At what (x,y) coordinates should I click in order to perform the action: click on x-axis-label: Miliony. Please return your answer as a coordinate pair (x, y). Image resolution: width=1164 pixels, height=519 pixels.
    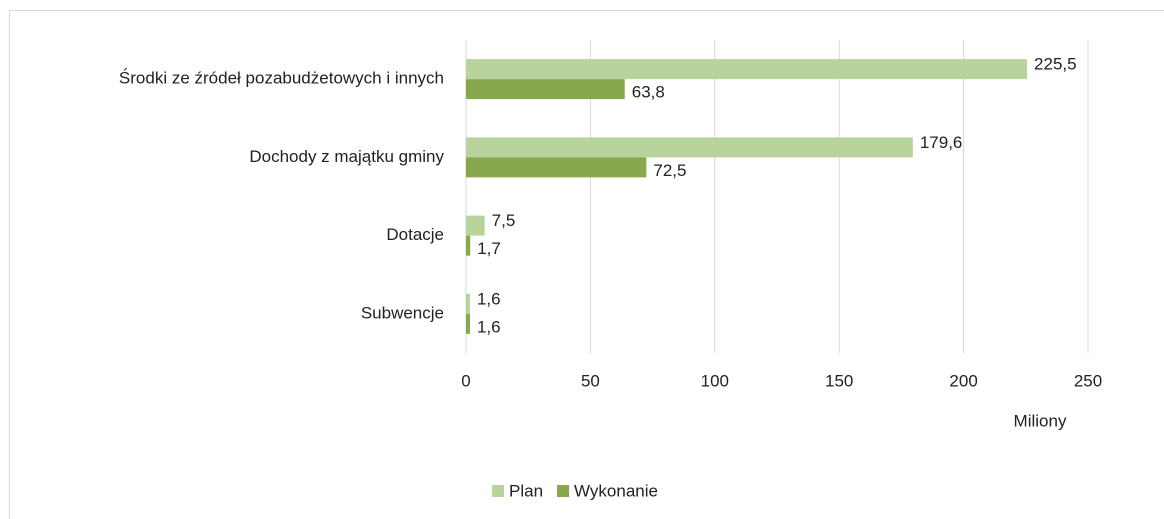
    Looking at the image, I should click on (1040, 420).